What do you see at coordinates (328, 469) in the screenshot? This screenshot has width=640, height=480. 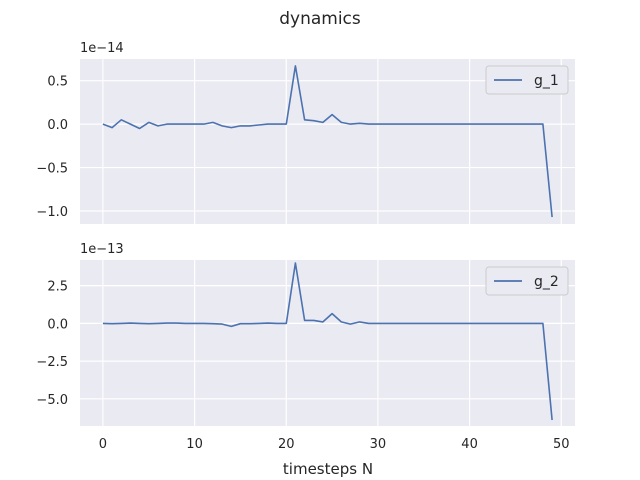 I see `x-axis-label: timesteps N` at bounding box center [328, 469].